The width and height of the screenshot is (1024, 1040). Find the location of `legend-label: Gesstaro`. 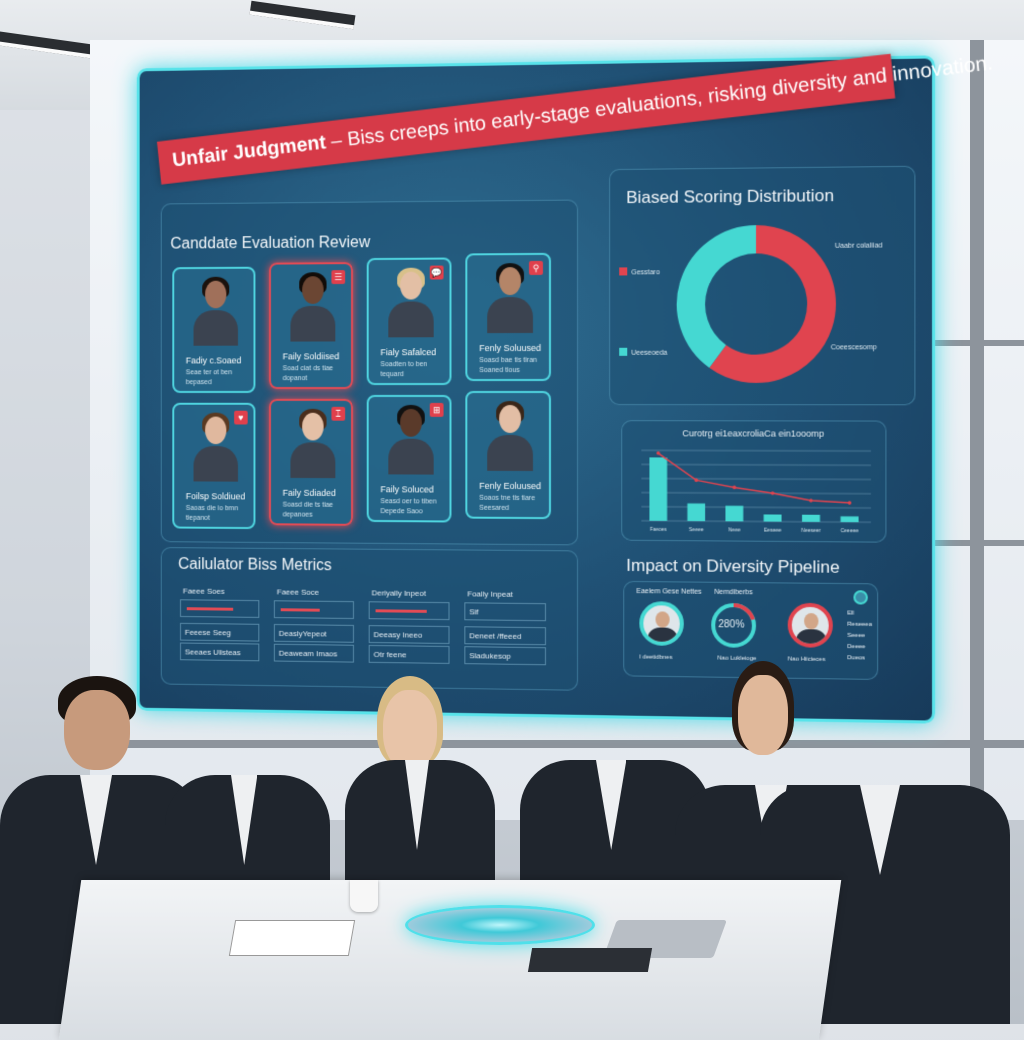

legend-label: Gesstaro is located at coordinates (645, 272).